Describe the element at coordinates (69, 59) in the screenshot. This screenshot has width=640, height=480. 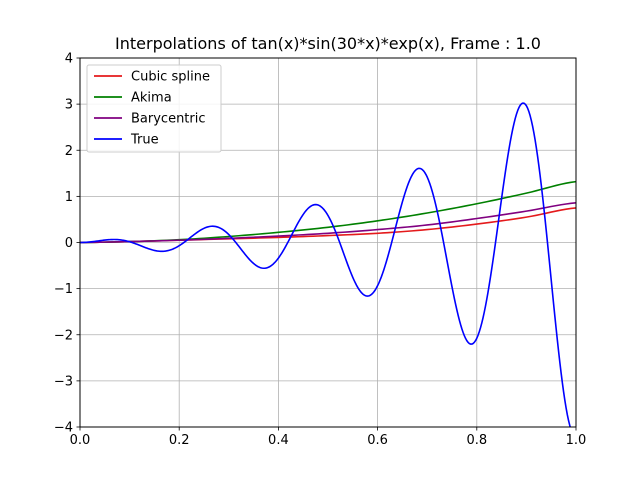
I see `y-tick-label: 4` at that location.